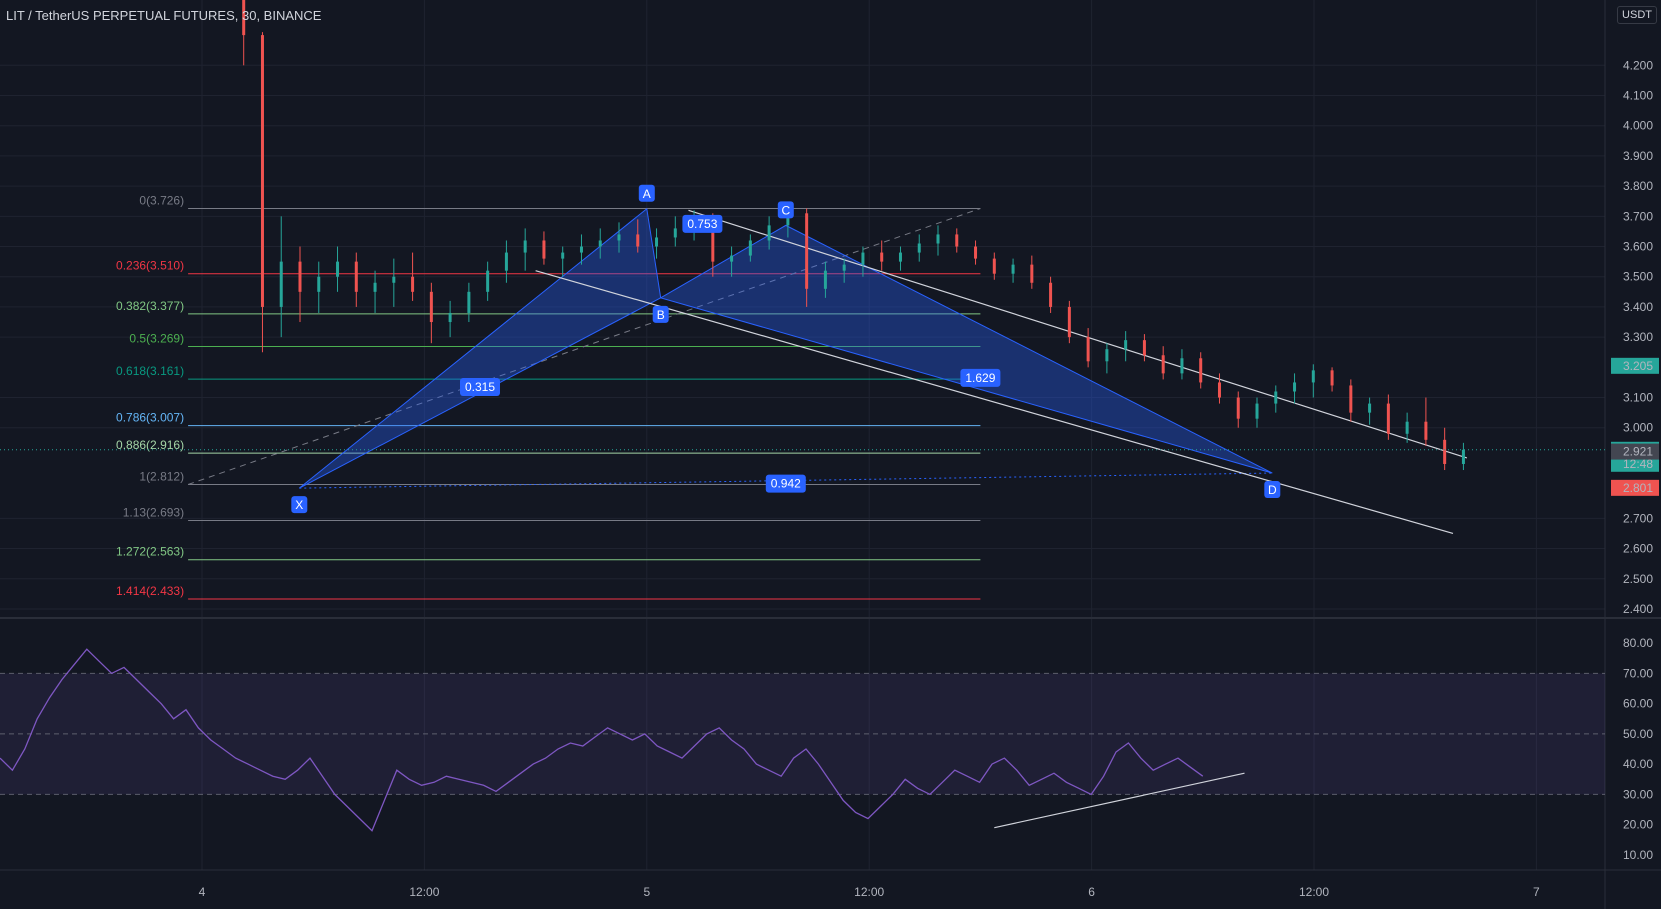 The height and width of the screenshot is (909, 1661). Describe the element at coordinates (150, 306) in the screenshot. I see `fib-level-label: 0.382(3.377)` at that location.